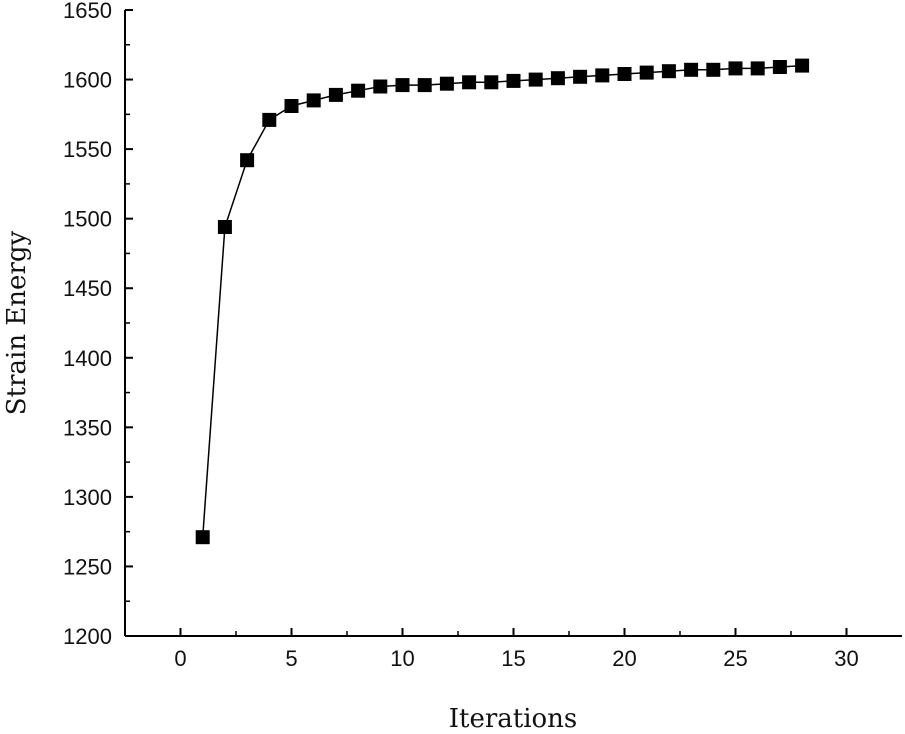 This screenshot has width=905, height=734. Describe the element at coordinates (87, 566) in the screenshot. I see `y-tick-label: 1250` at that location.